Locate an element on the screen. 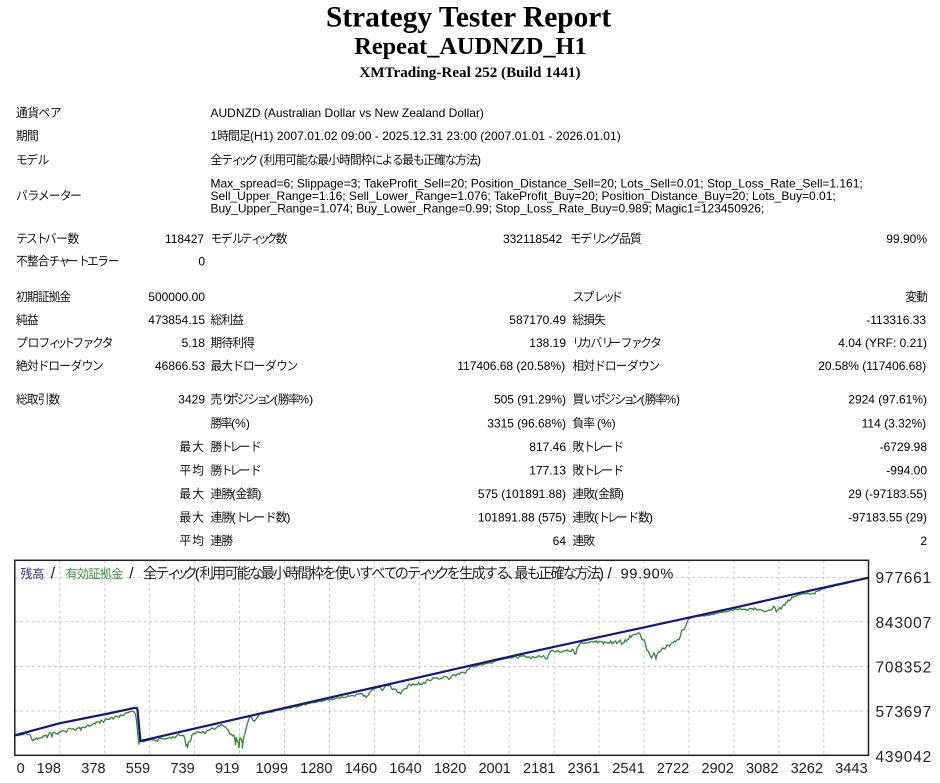  svg-text: 20.58% (117406.68) is located at coordinates (872, 366).